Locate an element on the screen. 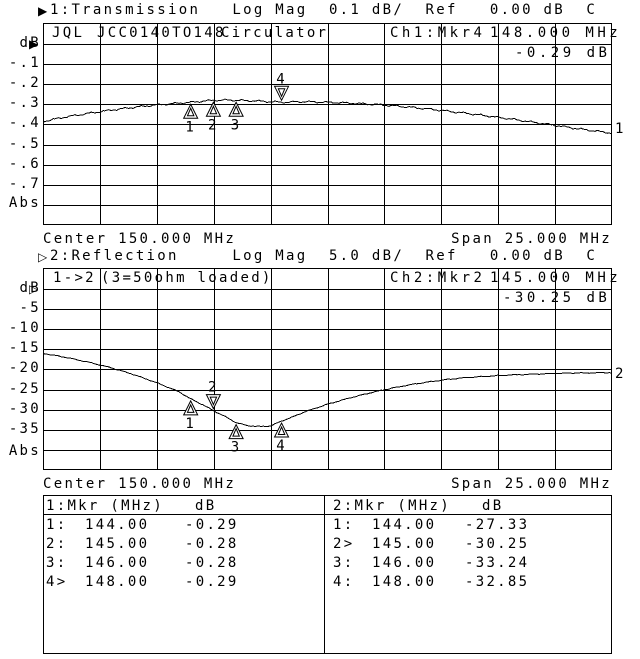 The height and width of the screenshot is (659, 640). y-axis-label: -25 is located at coordinates (24, 389).